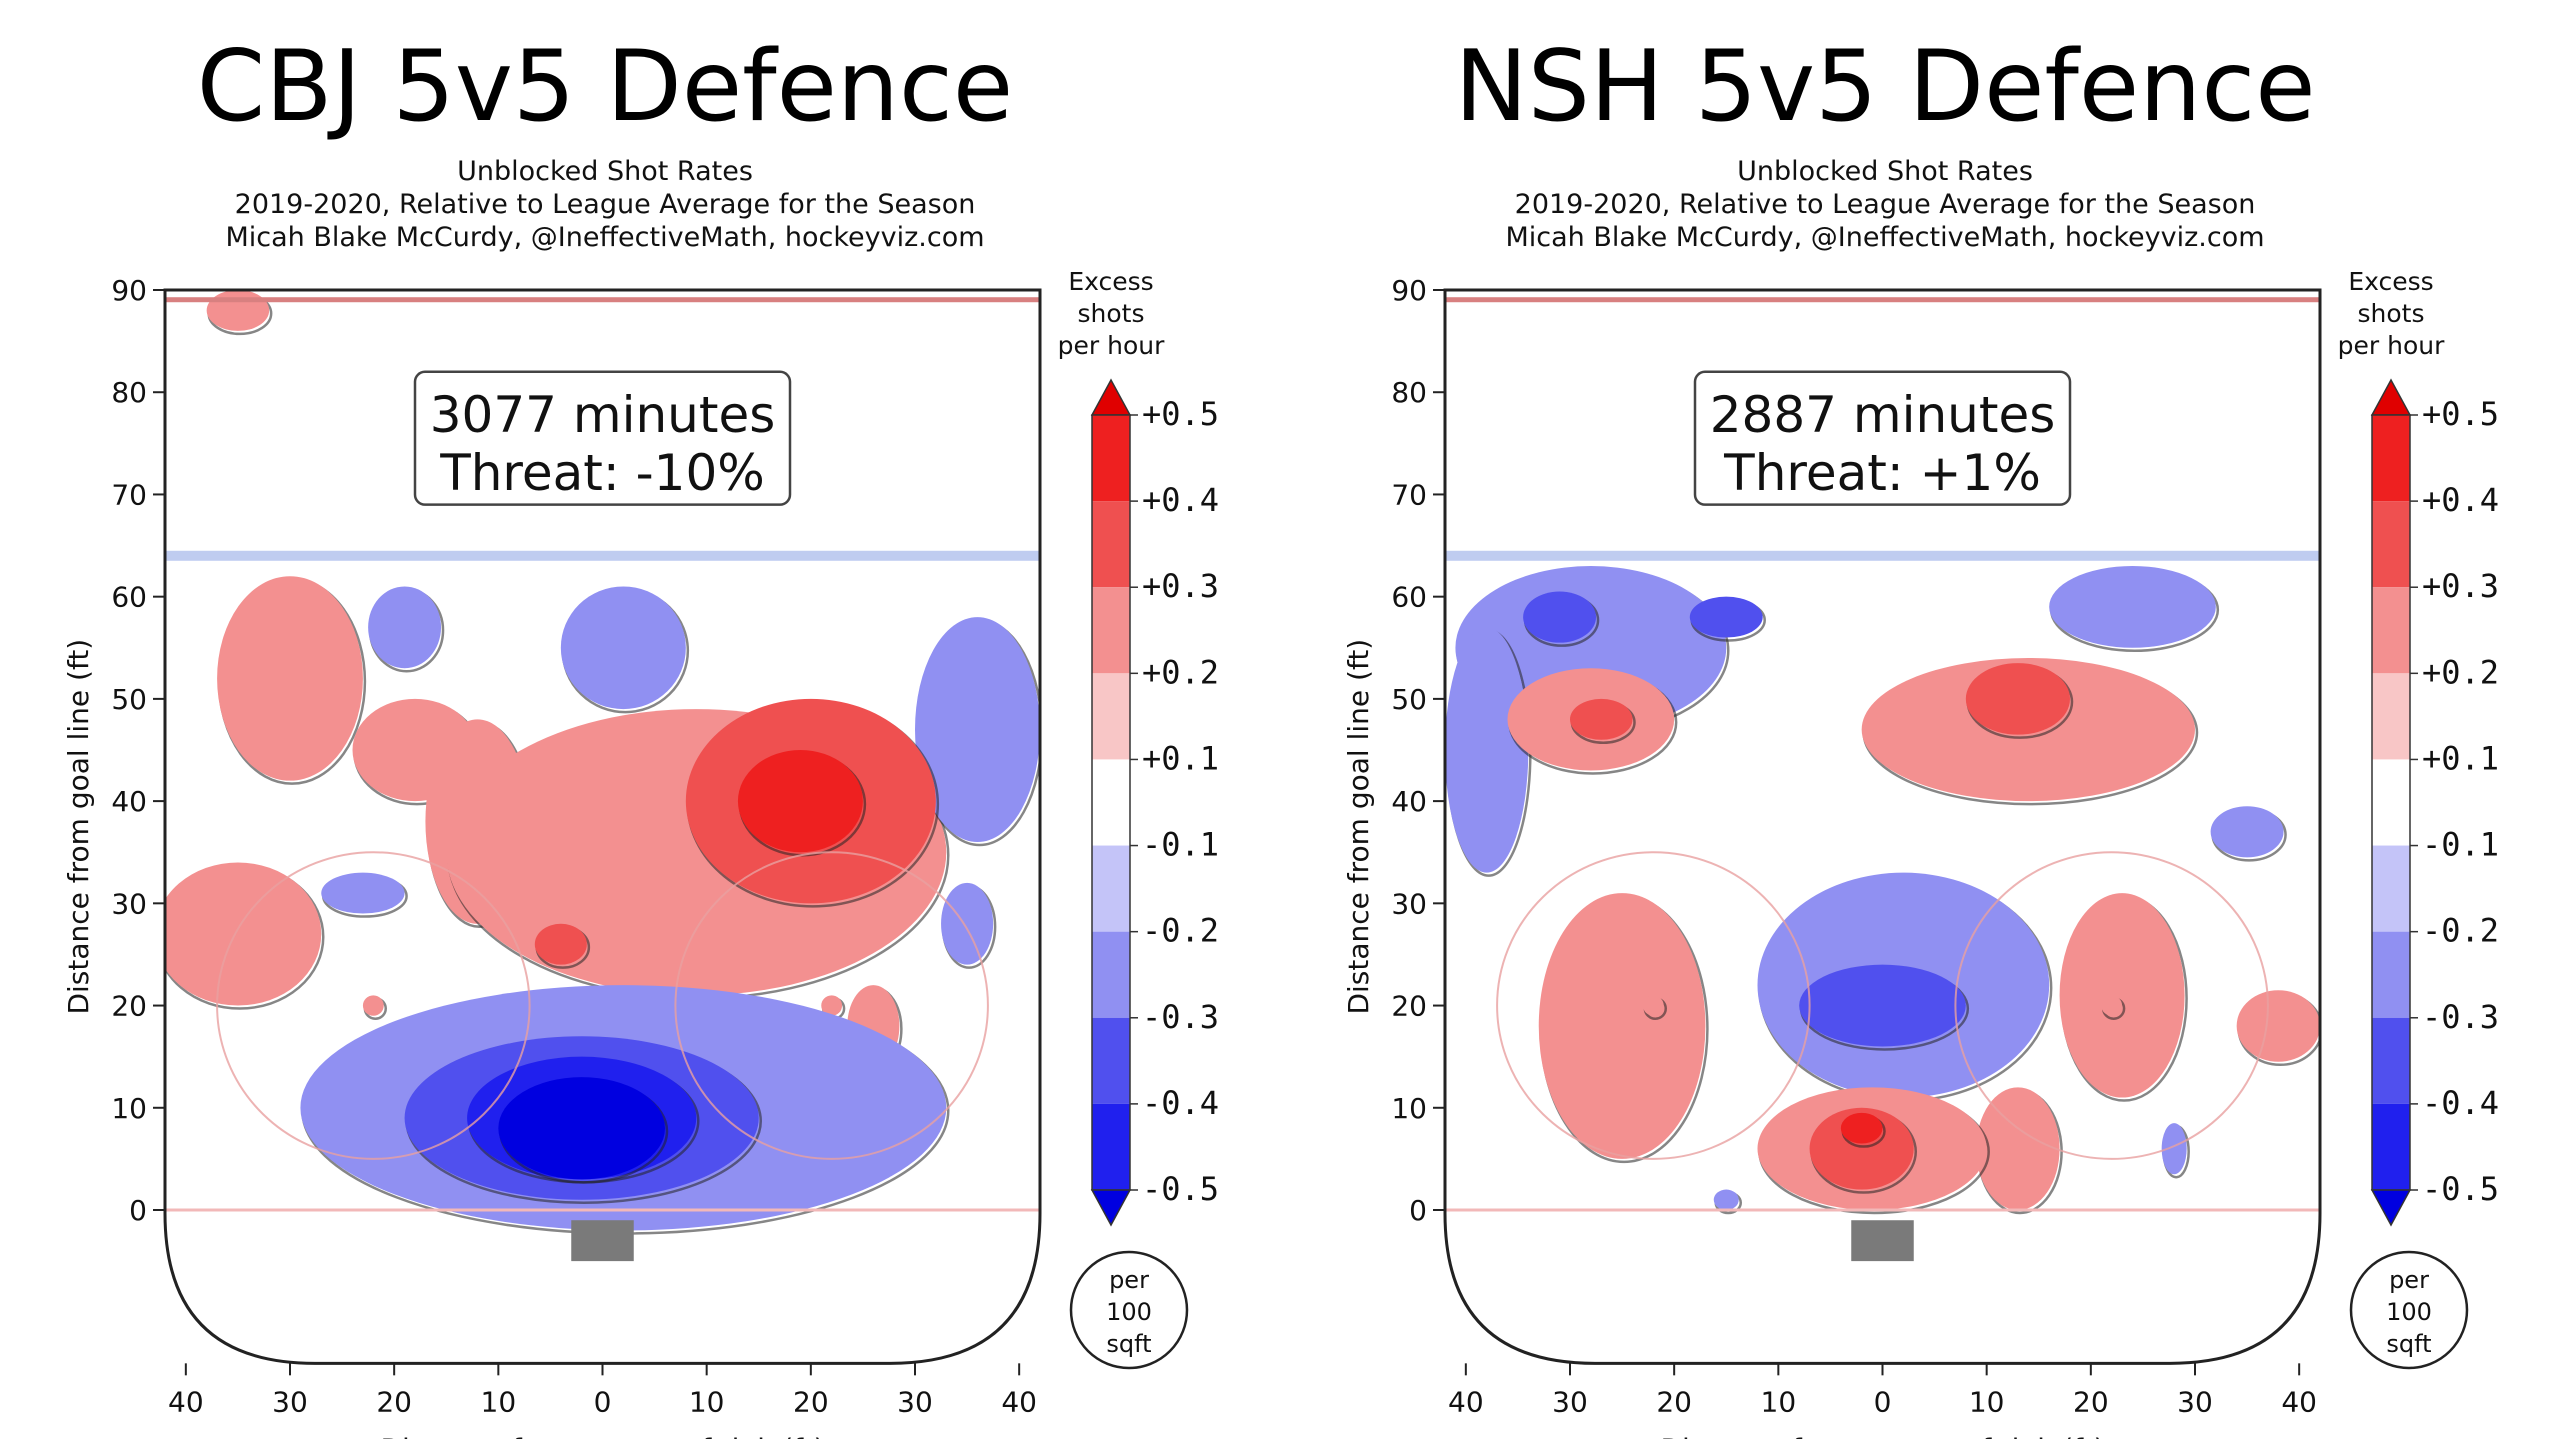 This screenshot has width=2560, height=1439. What do you see at coordinates (1883, 415) in the screenshot?
I see `annotation-text: 2887 minutes` at bounding box center [1883, 415].